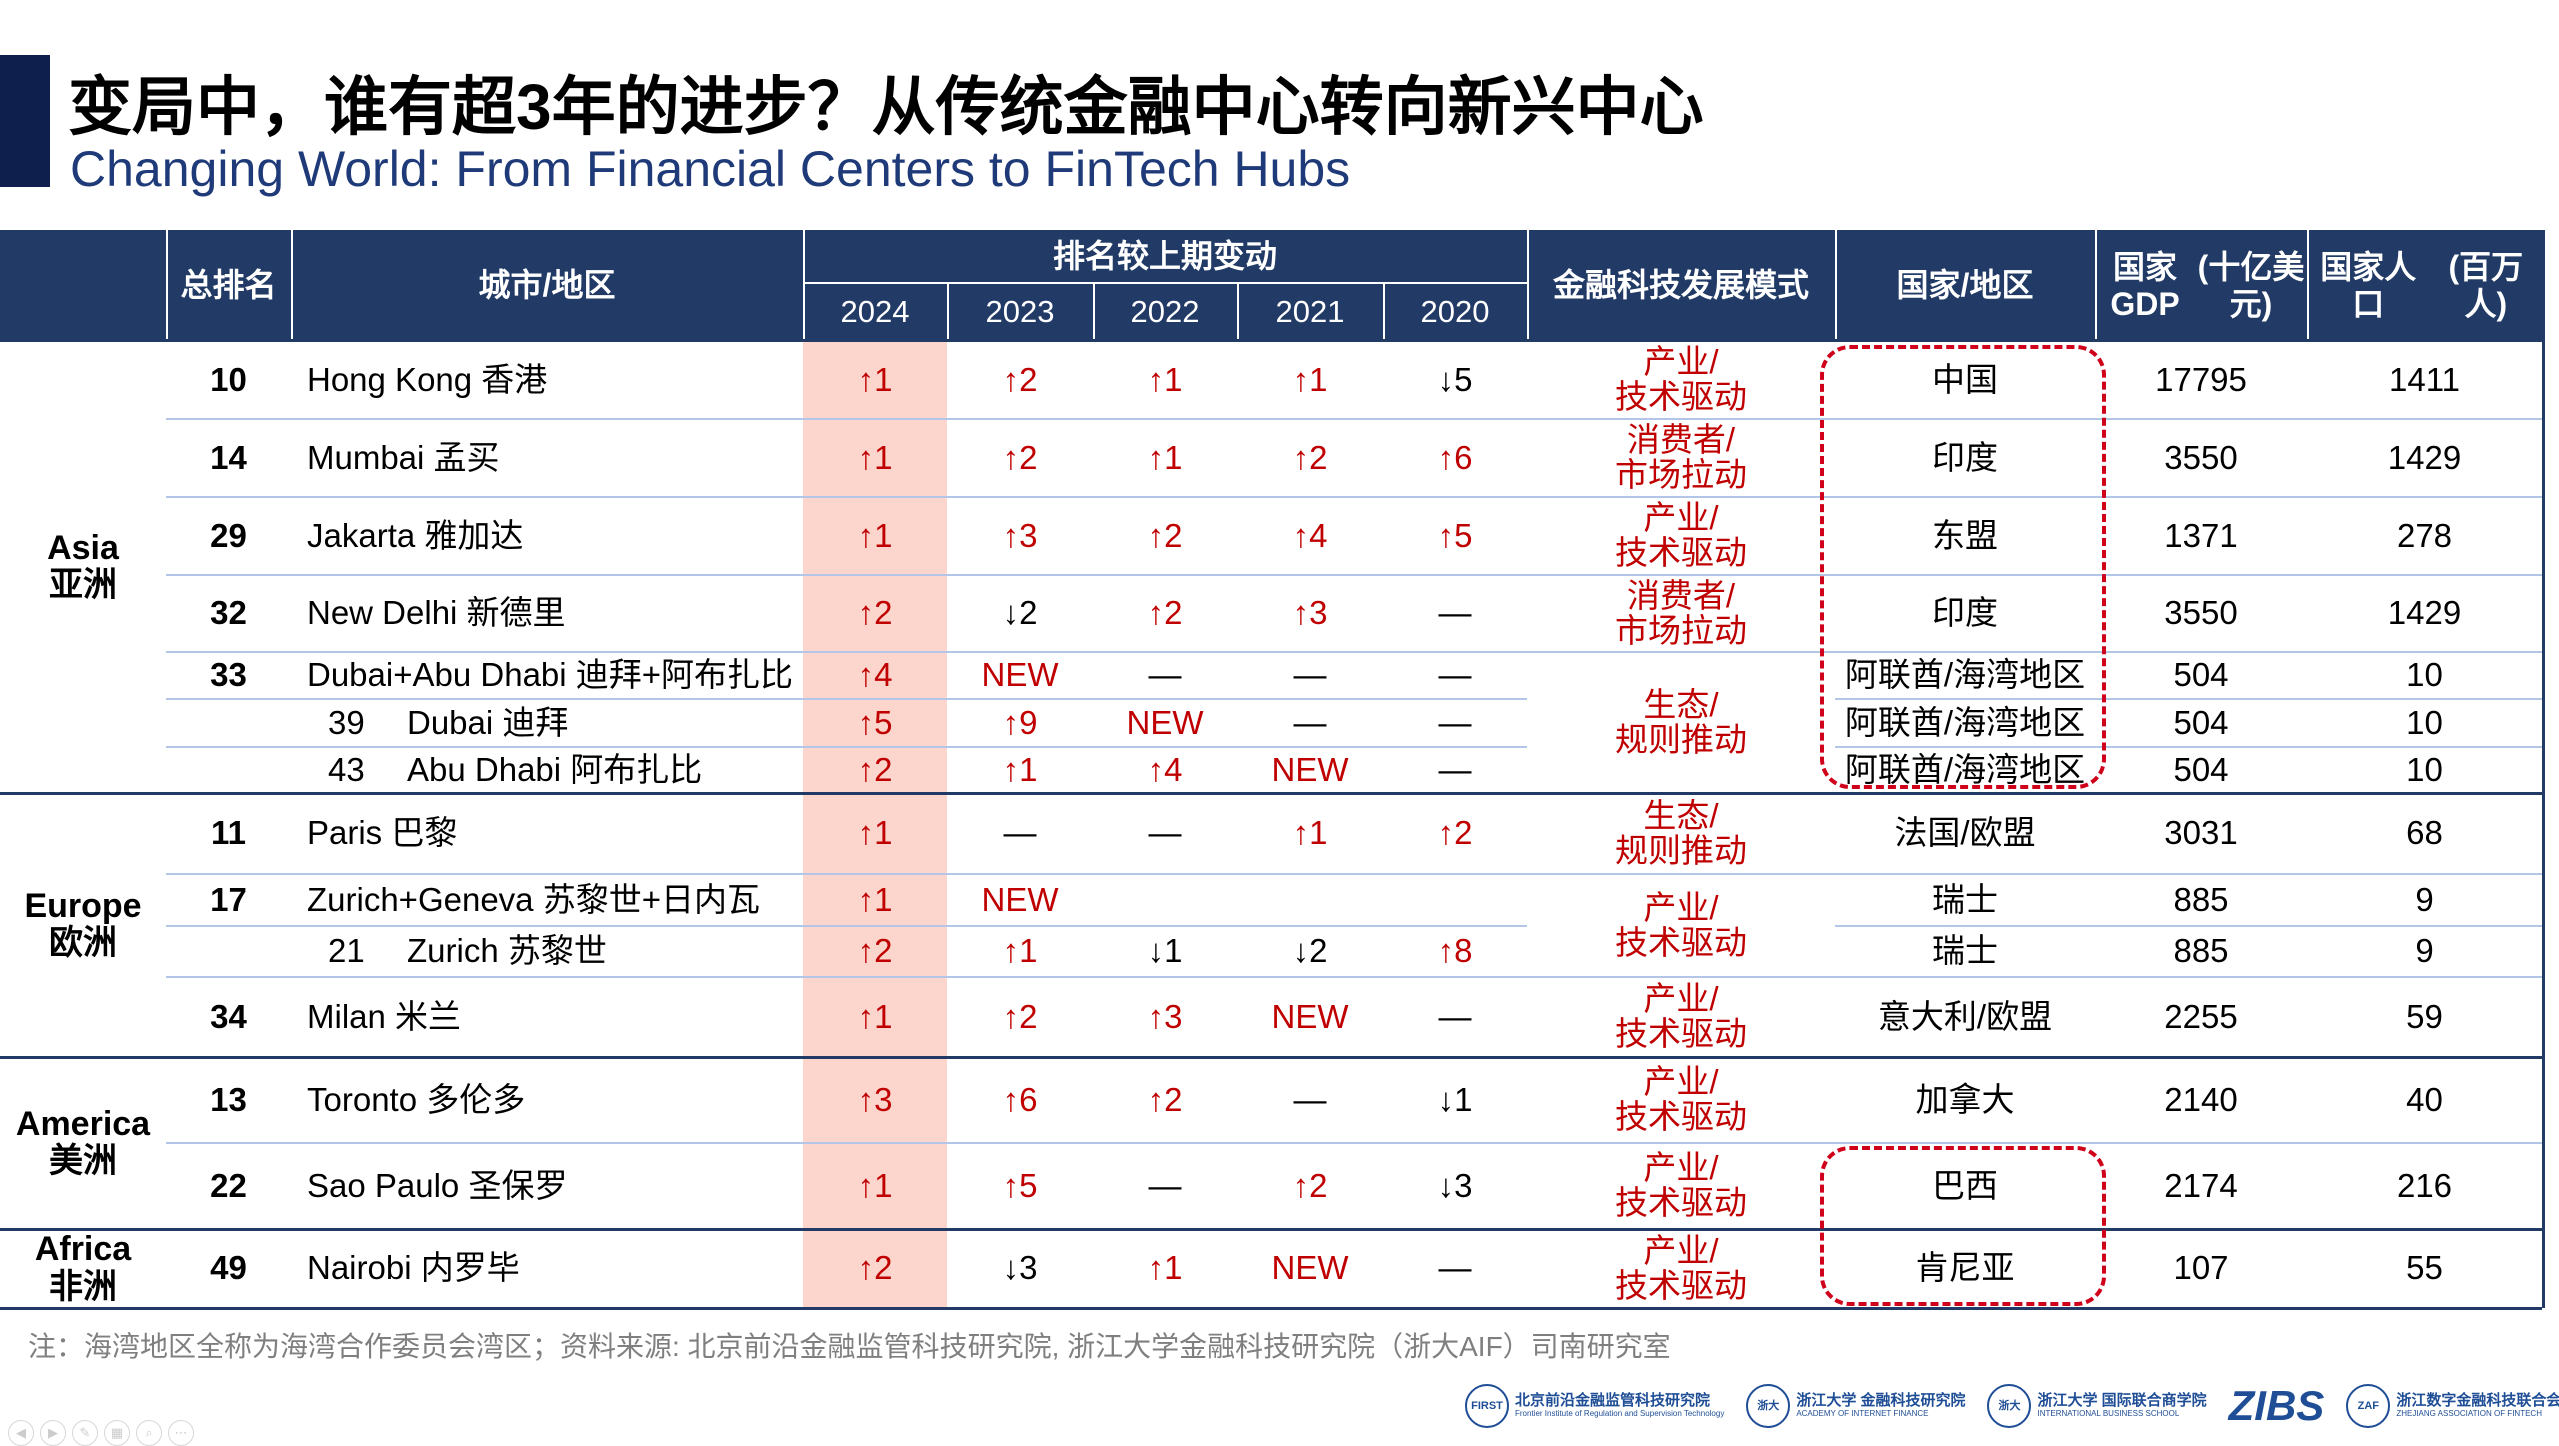  What do you see at coordinates (2276, 1405) in the screenshot?
I see `zibs-logo-text: ZIBS` at bounding box center [2276, 1405].